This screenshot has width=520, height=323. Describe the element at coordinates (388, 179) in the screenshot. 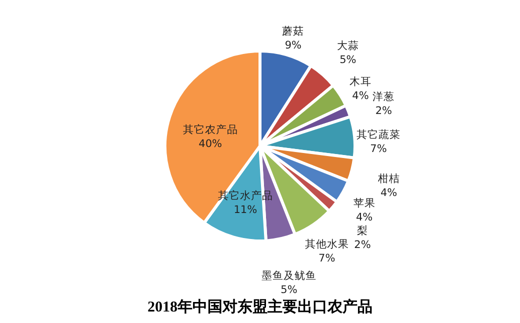

I see `slice-label: 柑桔` at that location.